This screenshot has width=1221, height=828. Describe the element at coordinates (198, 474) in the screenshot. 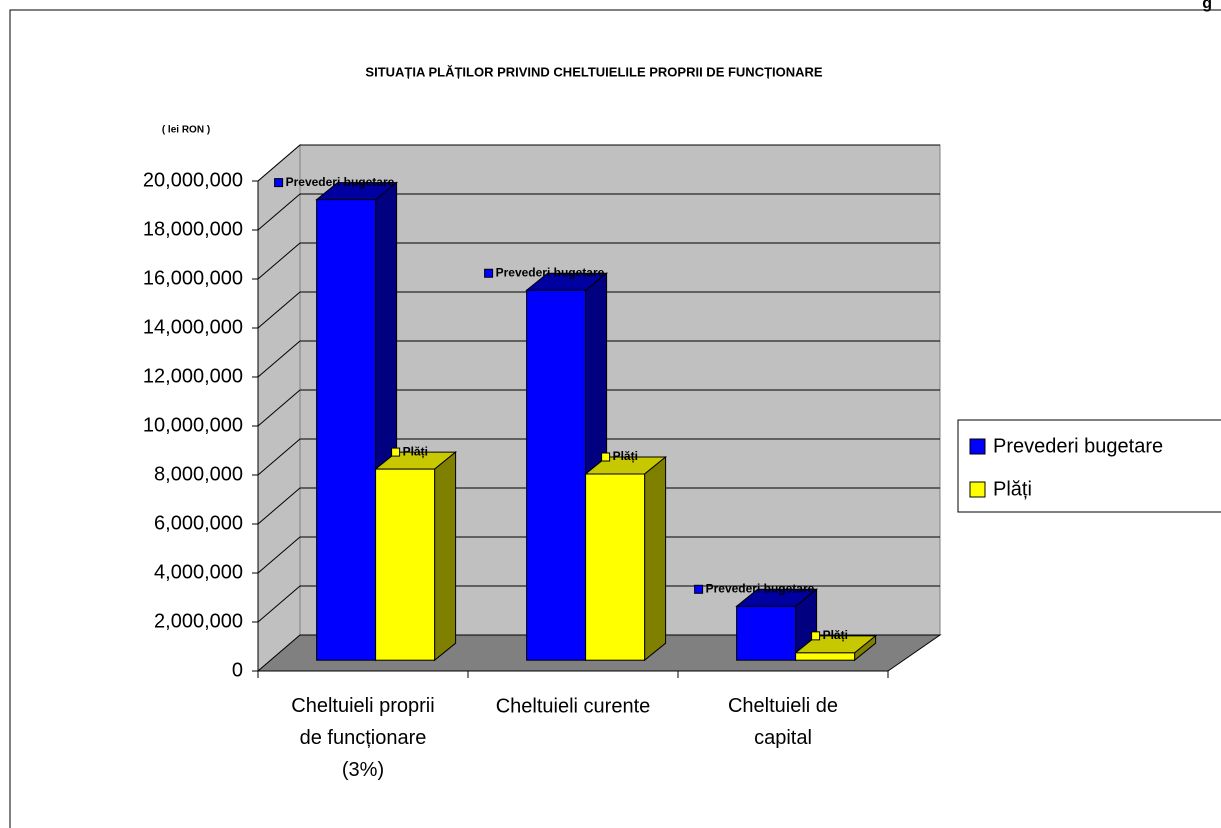

I see `y-tick-label: 8,000,000` at that location.